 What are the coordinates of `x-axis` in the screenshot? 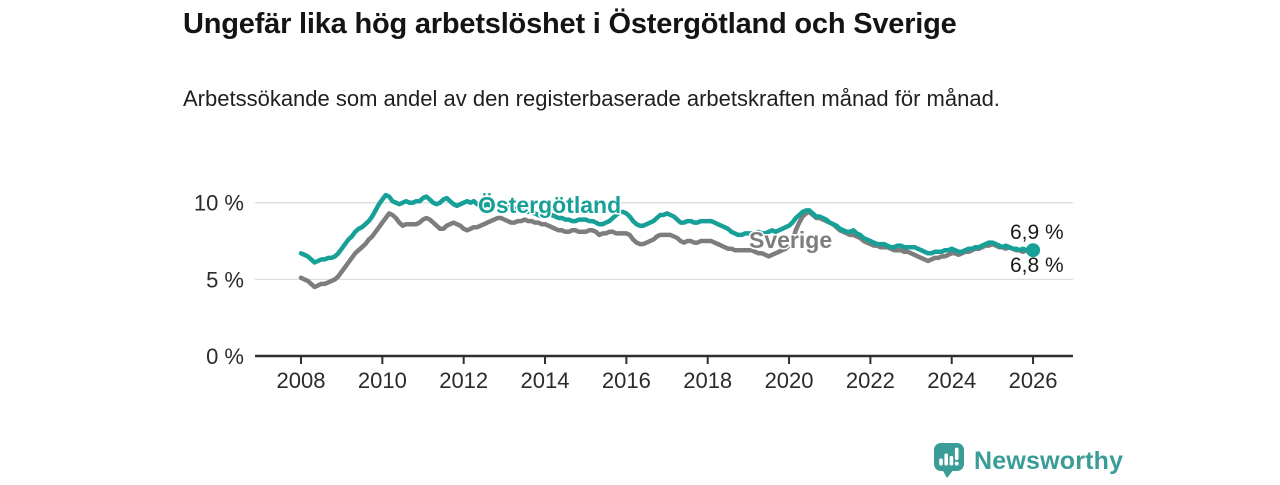 It's located at (664, 359).